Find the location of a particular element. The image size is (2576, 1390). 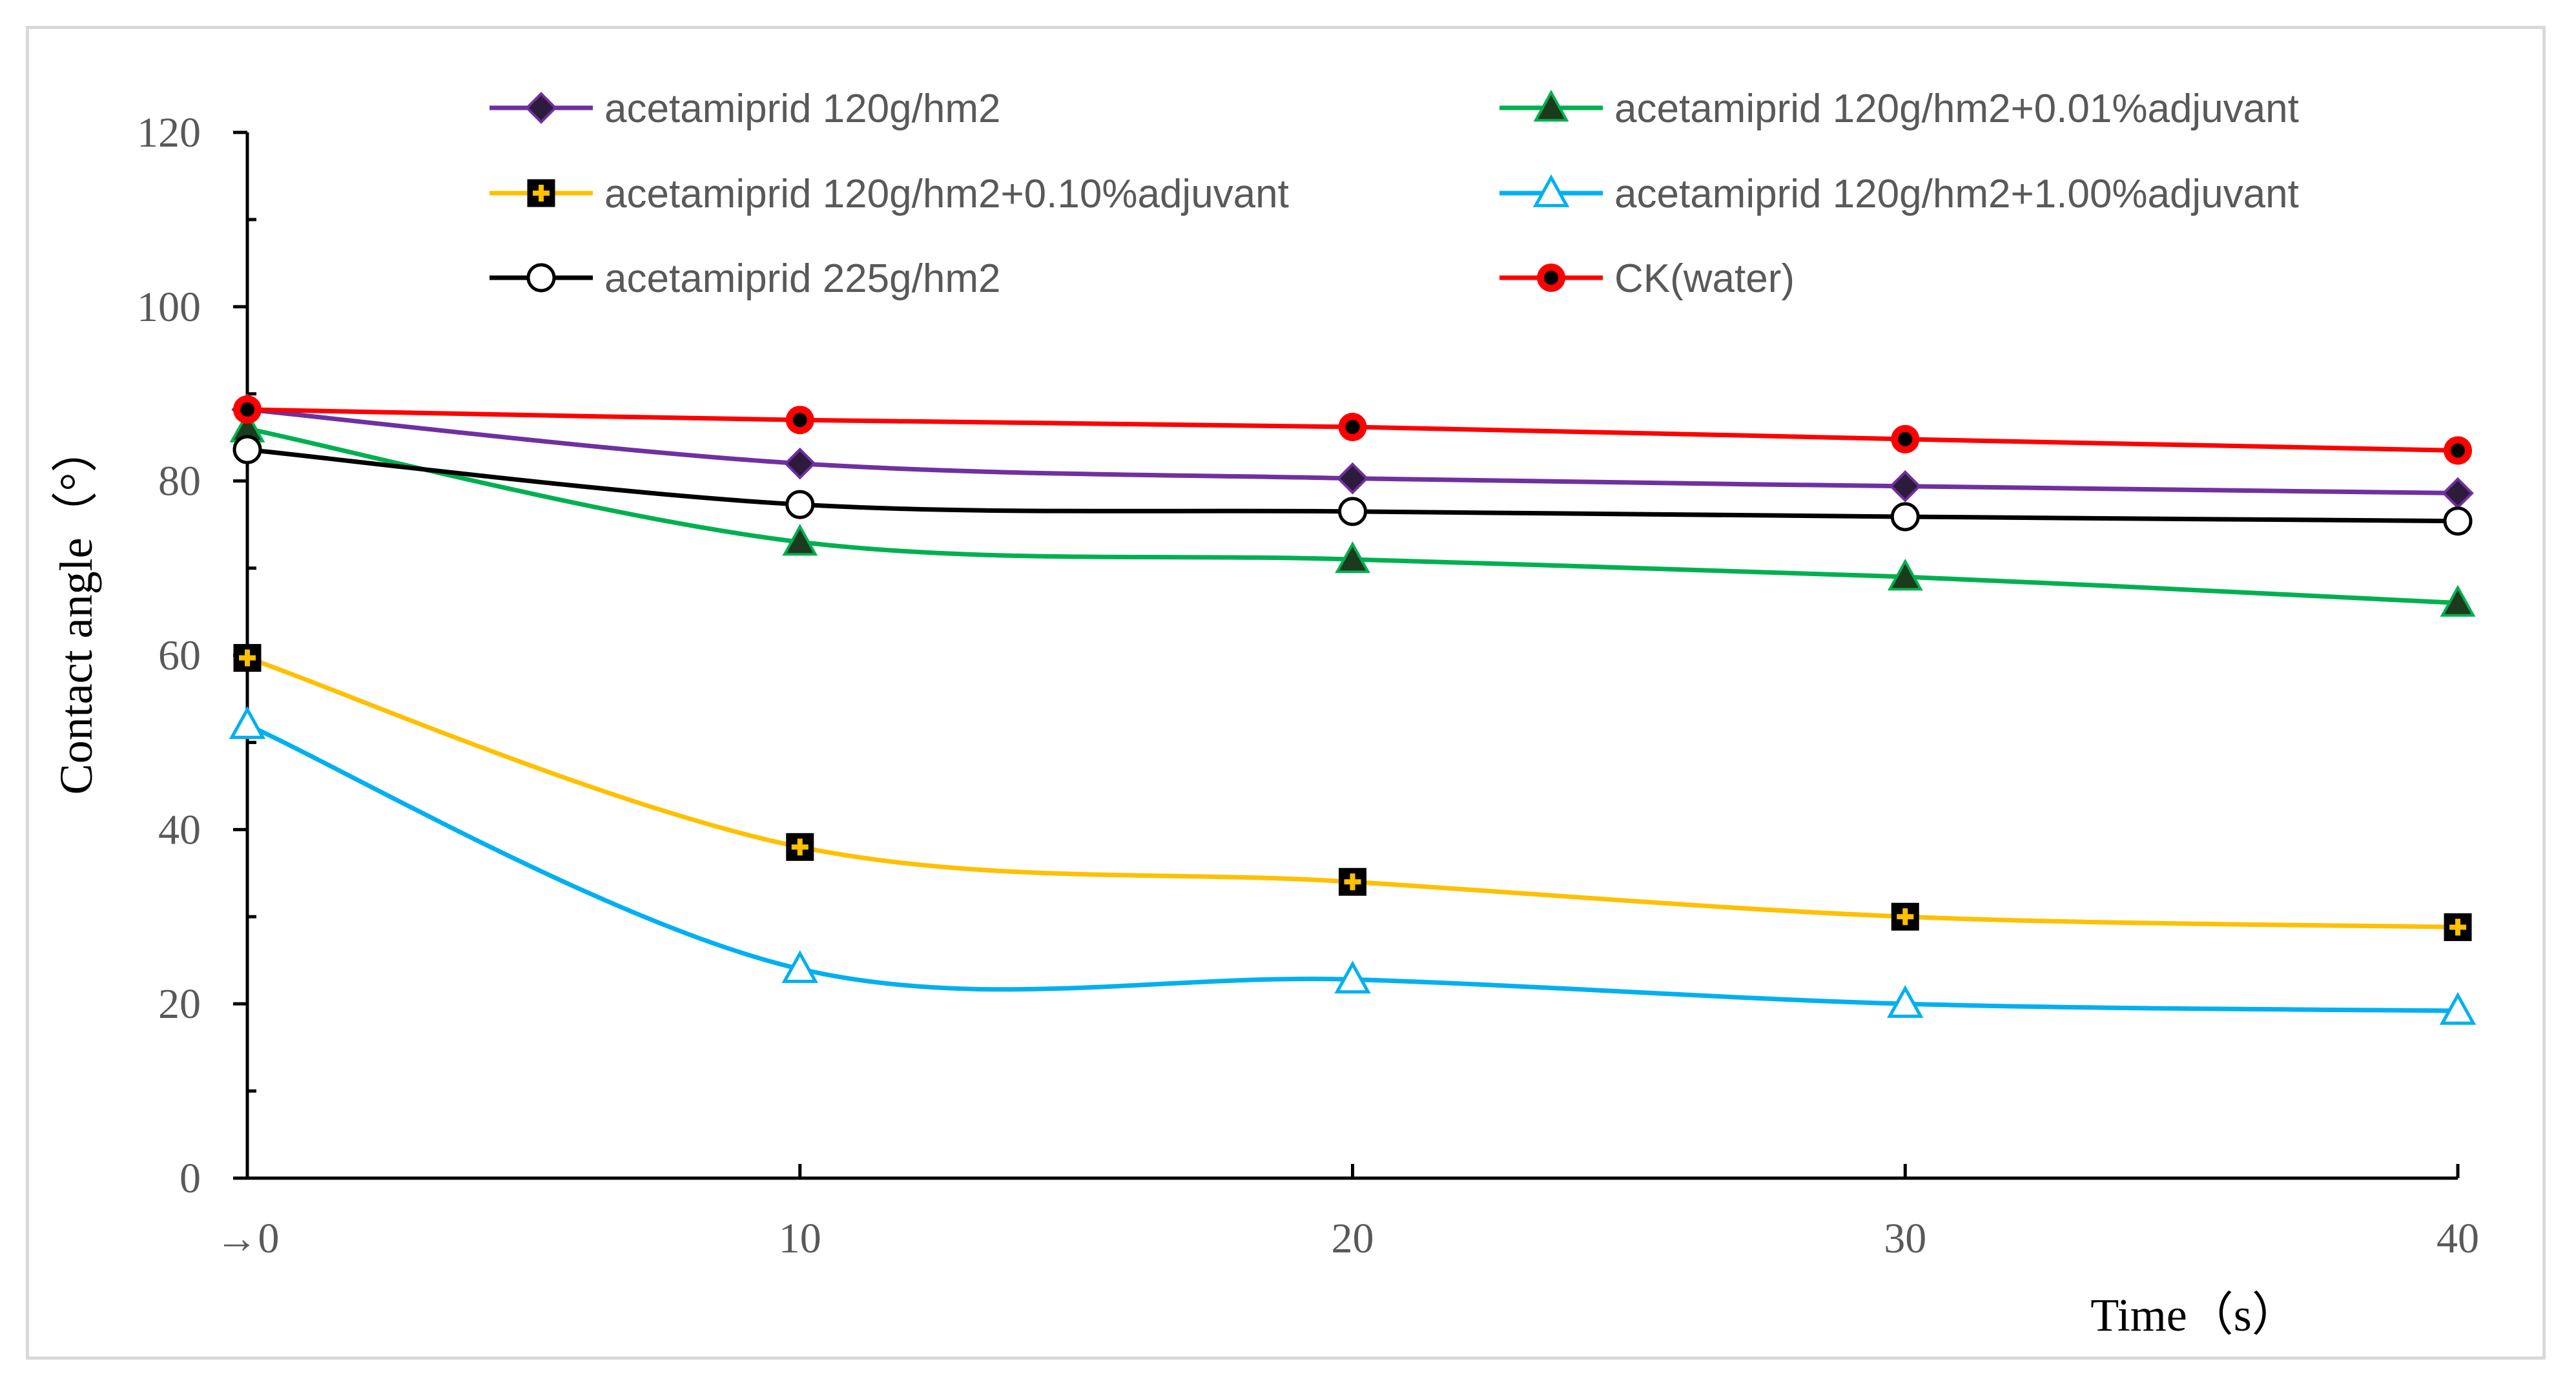

legend-label: acetamiprid 120g/hm2+1.00%adjuvant is located at coordinates (1956, 194).